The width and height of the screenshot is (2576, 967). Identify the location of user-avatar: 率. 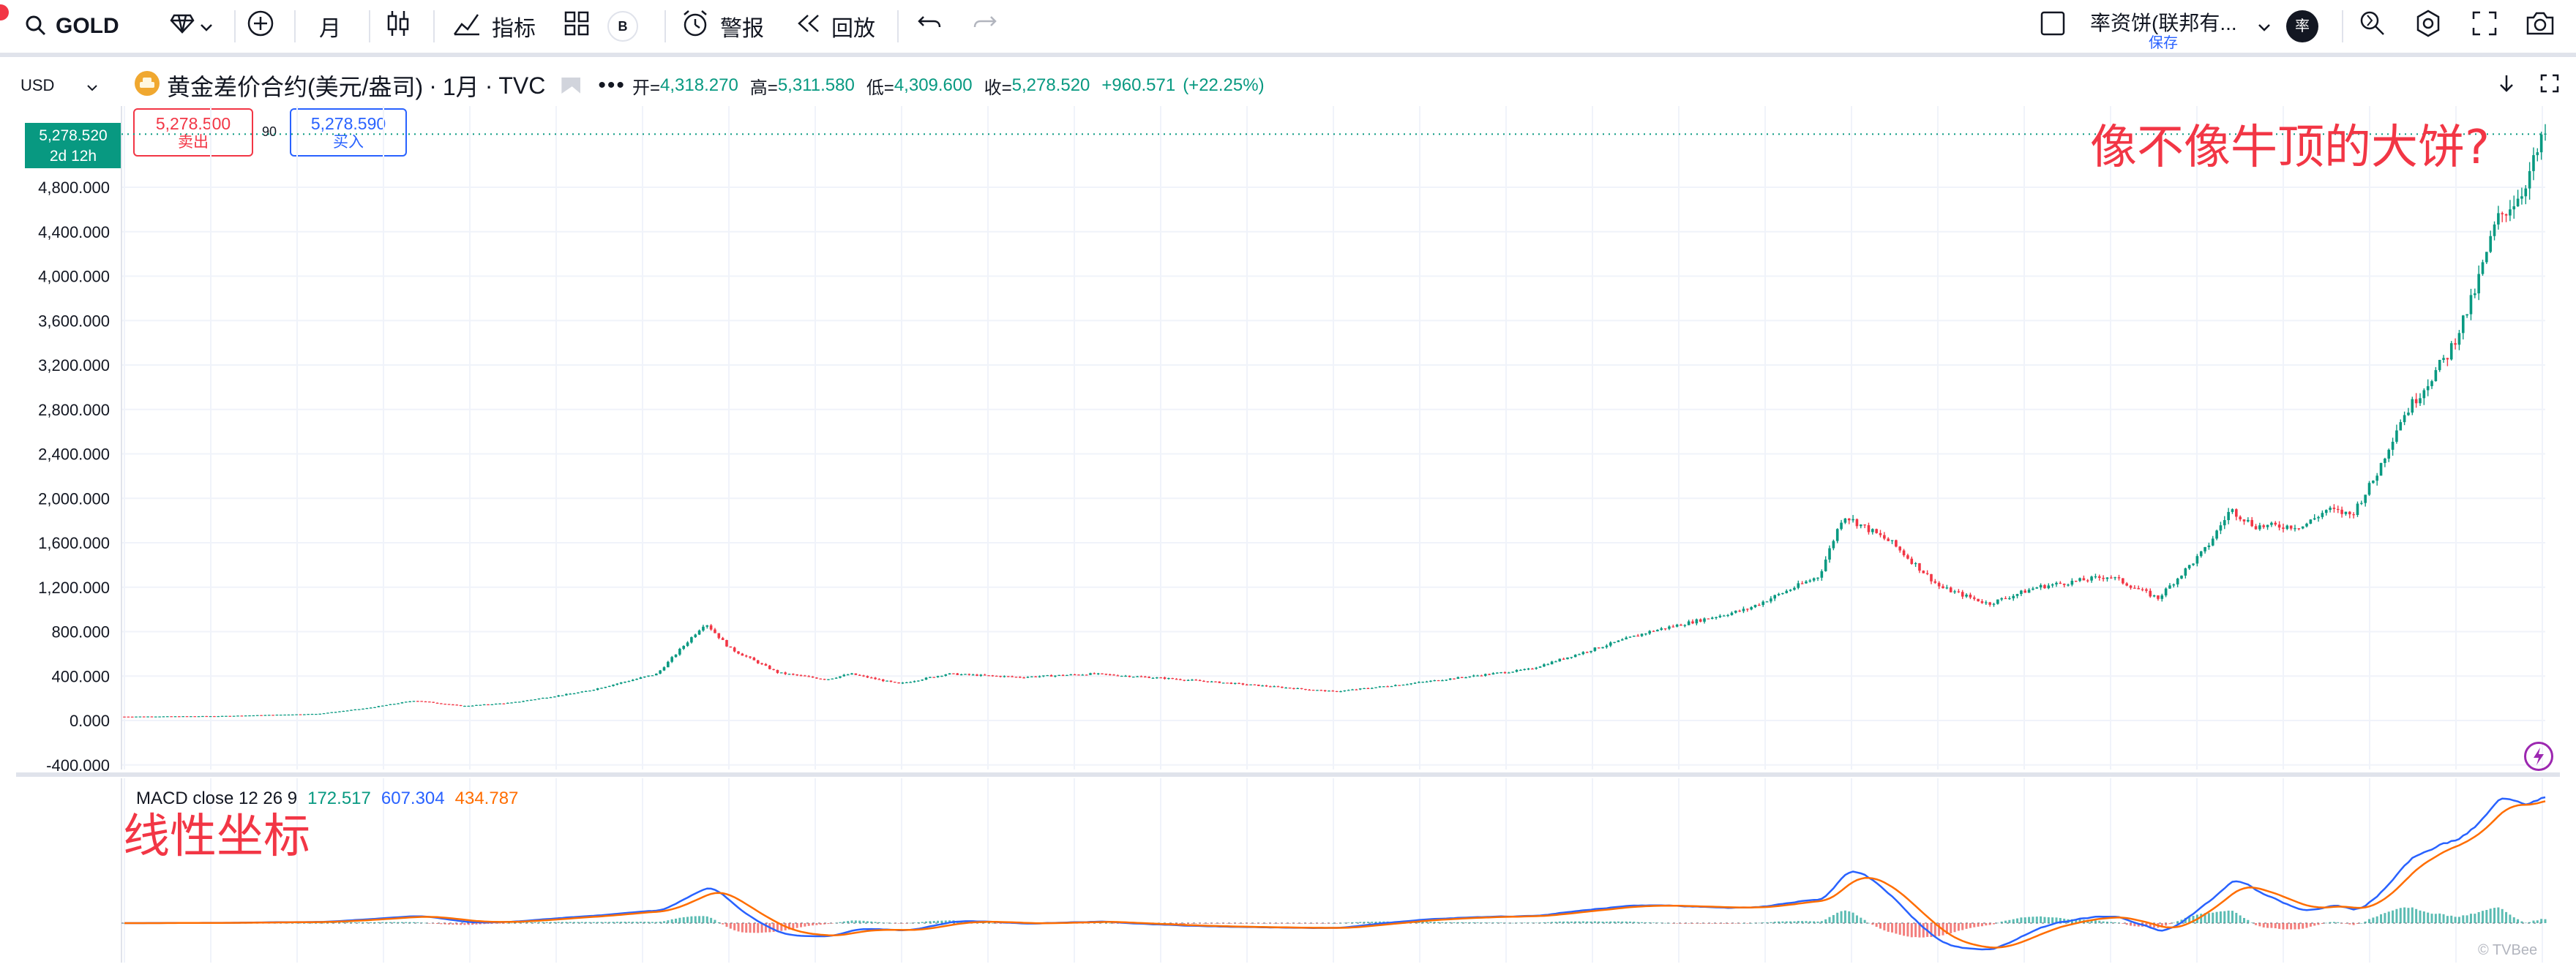
(2302, 26).